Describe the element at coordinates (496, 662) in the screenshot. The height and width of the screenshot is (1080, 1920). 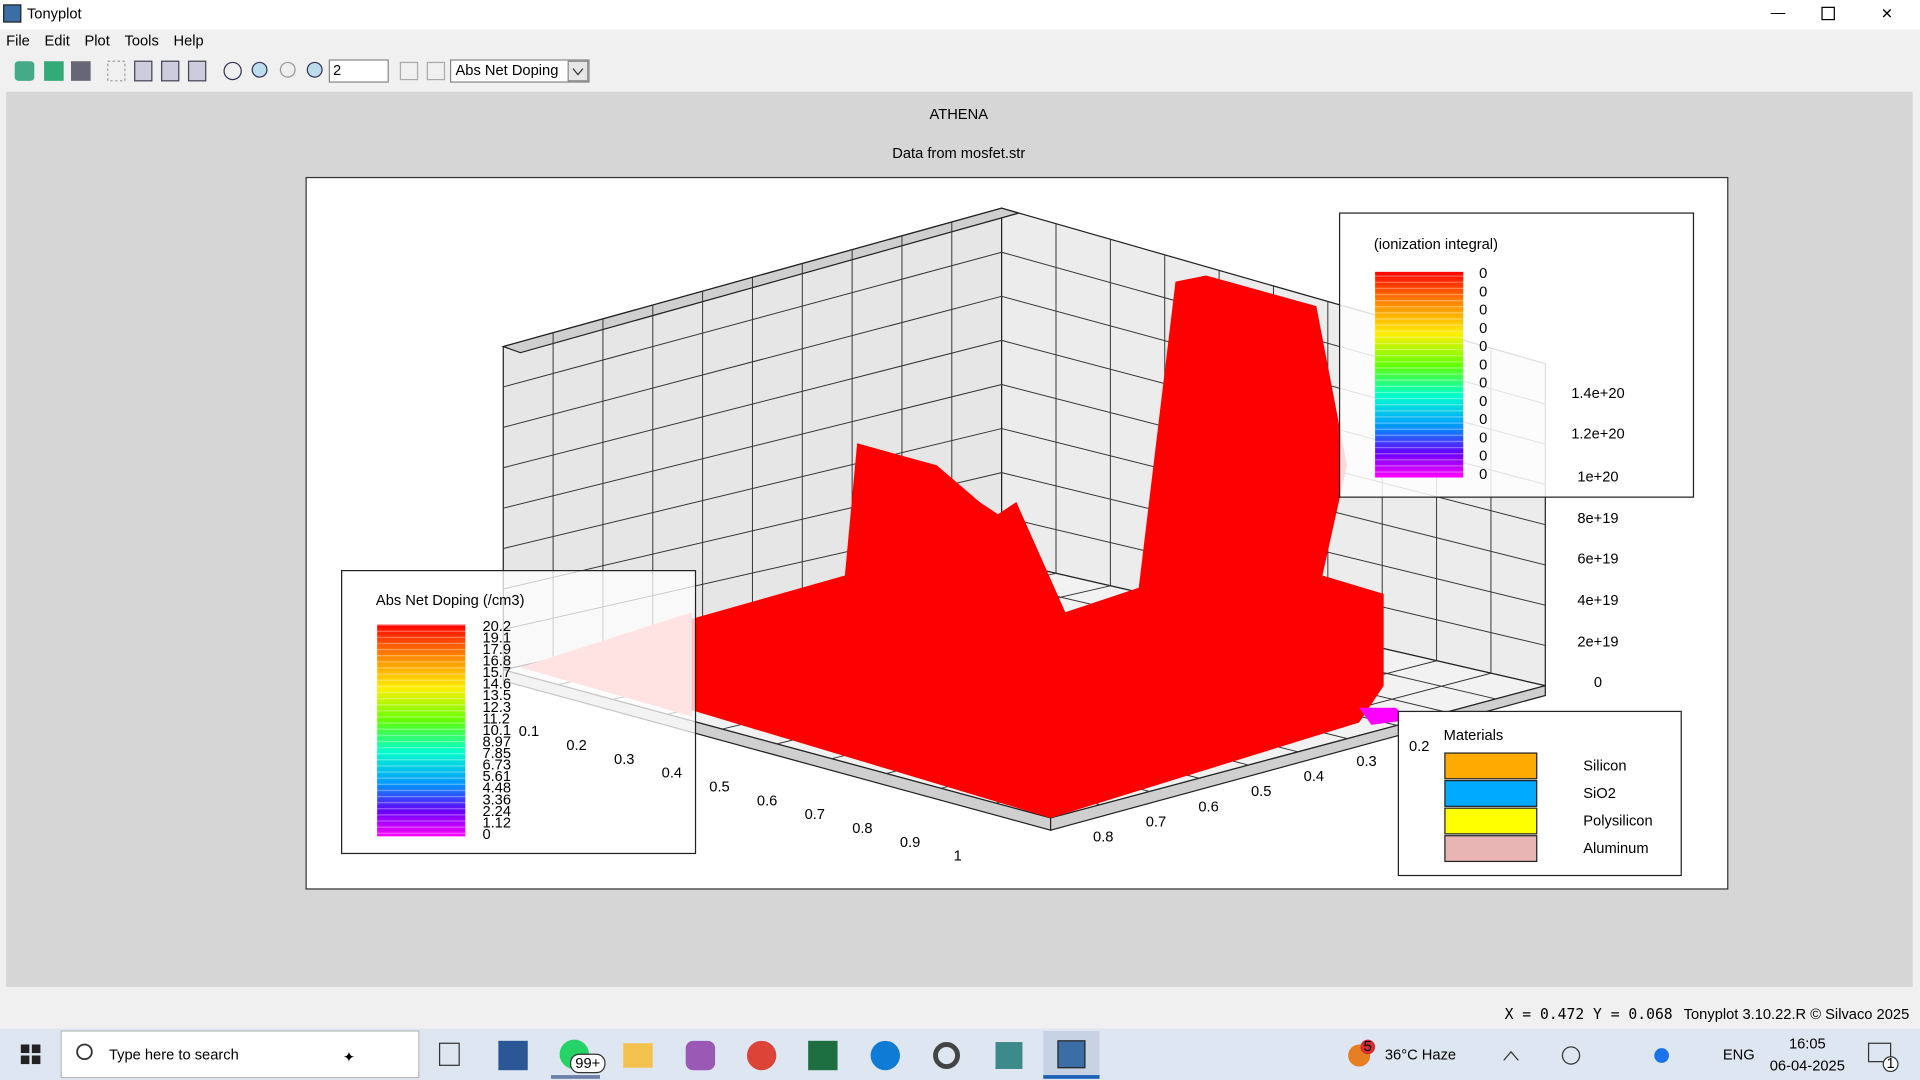
I see `legend-label: 16.8` at that location.